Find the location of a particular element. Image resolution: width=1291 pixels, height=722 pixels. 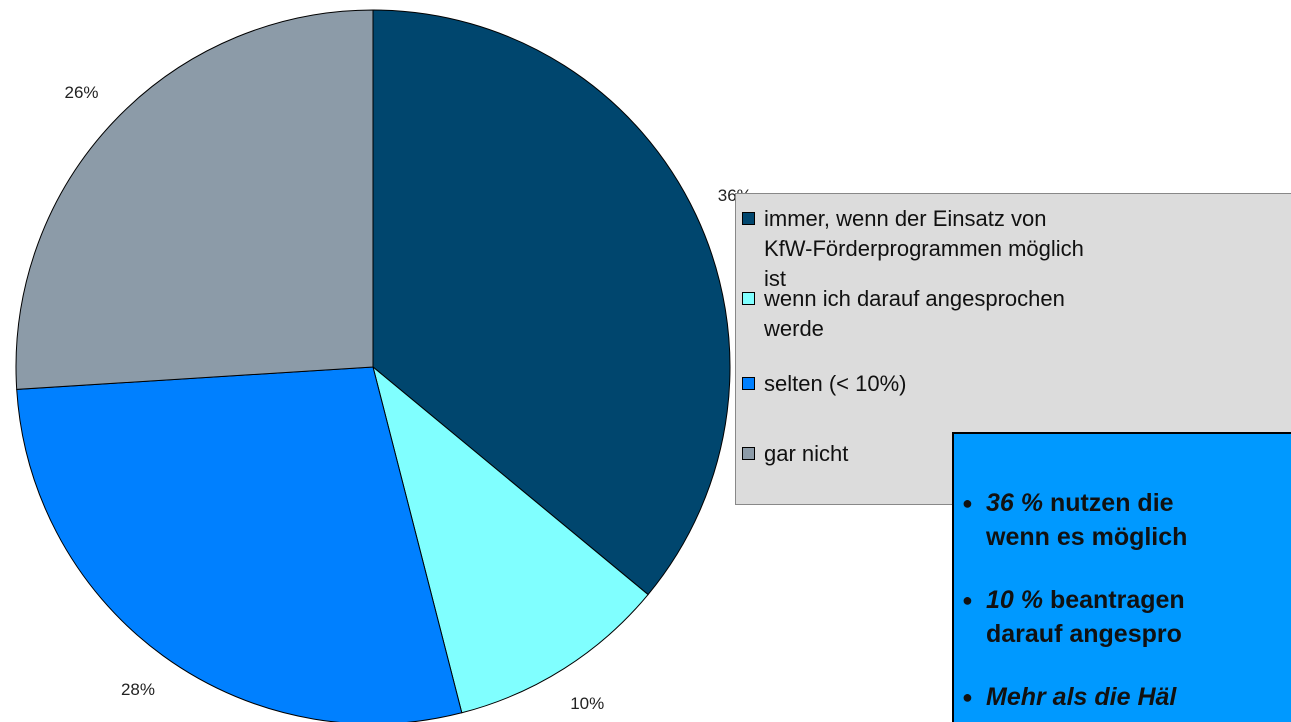

legend-item: gar nicht is located at coordinates (918, 454).